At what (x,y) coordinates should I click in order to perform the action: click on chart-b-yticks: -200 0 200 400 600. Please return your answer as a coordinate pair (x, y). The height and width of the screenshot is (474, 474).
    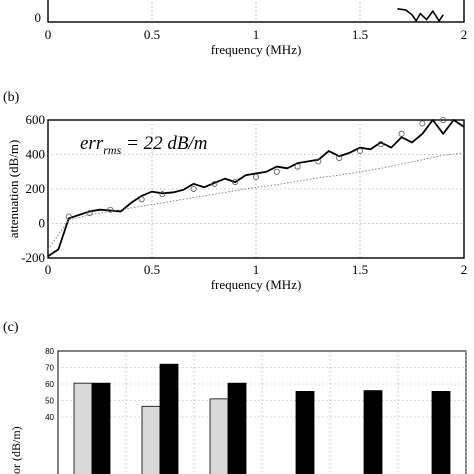
    Looking at the image, I should click on (33, 188).